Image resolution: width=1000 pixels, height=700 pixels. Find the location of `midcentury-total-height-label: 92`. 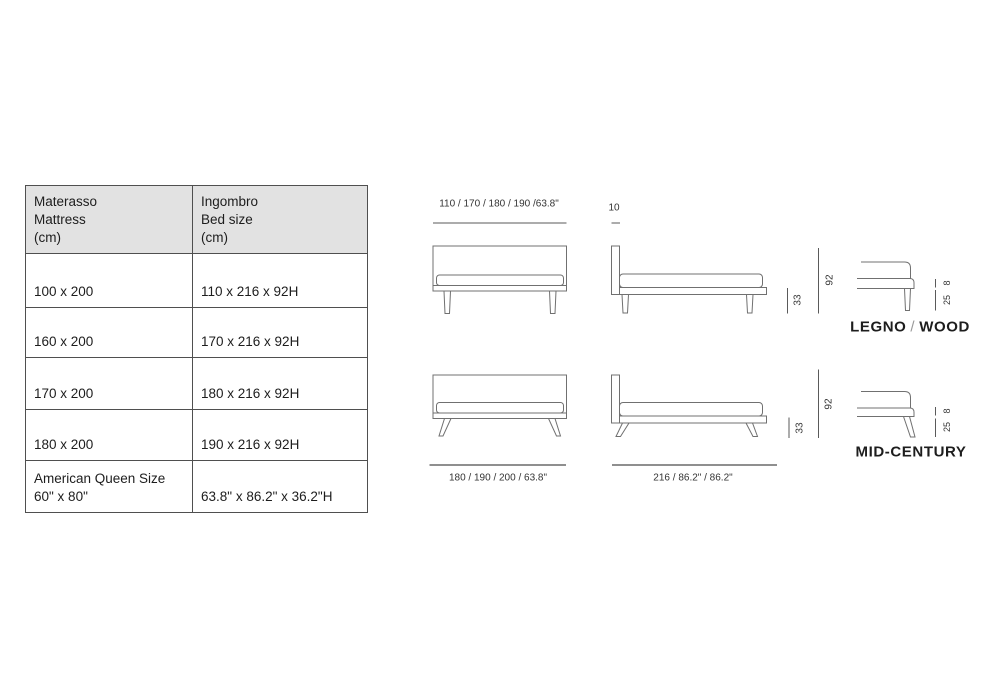

midcentury-total-height-label: 92 is located at coordinates (829, 404).